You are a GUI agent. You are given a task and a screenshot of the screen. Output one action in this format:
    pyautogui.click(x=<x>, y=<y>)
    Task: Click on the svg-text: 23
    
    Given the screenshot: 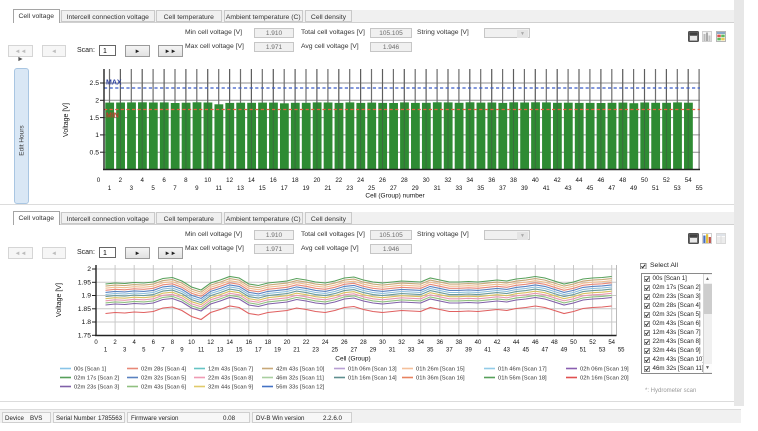 What is the action you would take?
    pyautogui.click(x=349, y=188)
    